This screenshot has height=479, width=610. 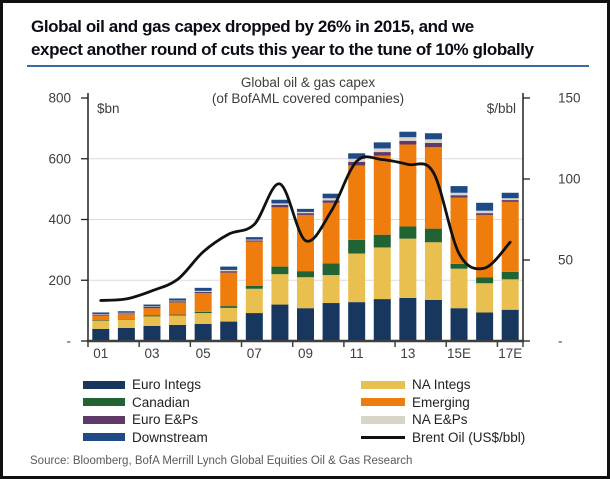 What do you see at coordinates (161, 402) in the screenshot?
I see `legend-label-canadian: Canadian` at bounding box center [161, 402].